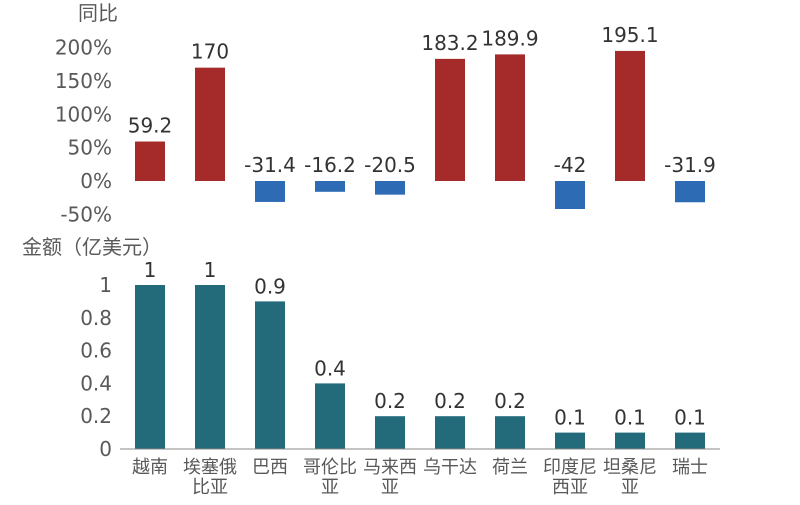 Image resolution: width=800 pixels, height=505 pixels. Describe the element at coordinates (330, 368) in the screenshot. I see `amount-data-label: 0.4` at that location.